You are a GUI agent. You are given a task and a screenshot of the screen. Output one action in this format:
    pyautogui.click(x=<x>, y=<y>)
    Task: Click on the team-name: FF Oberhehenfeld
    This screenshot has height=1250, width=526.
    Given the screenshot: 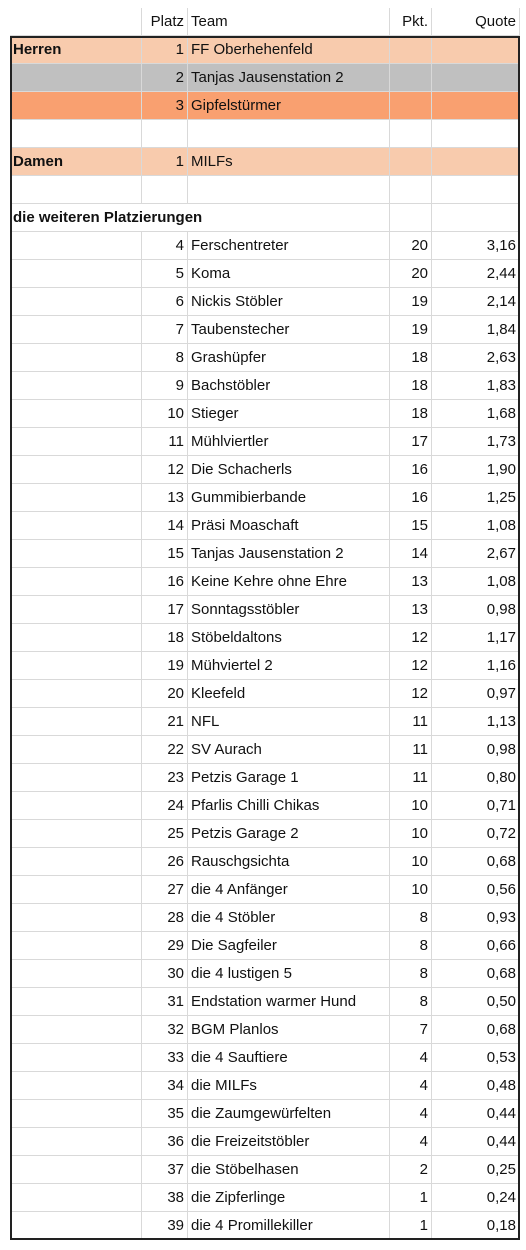 What is the action you would take?
    pyautogui.click(x=289, y=50)
    